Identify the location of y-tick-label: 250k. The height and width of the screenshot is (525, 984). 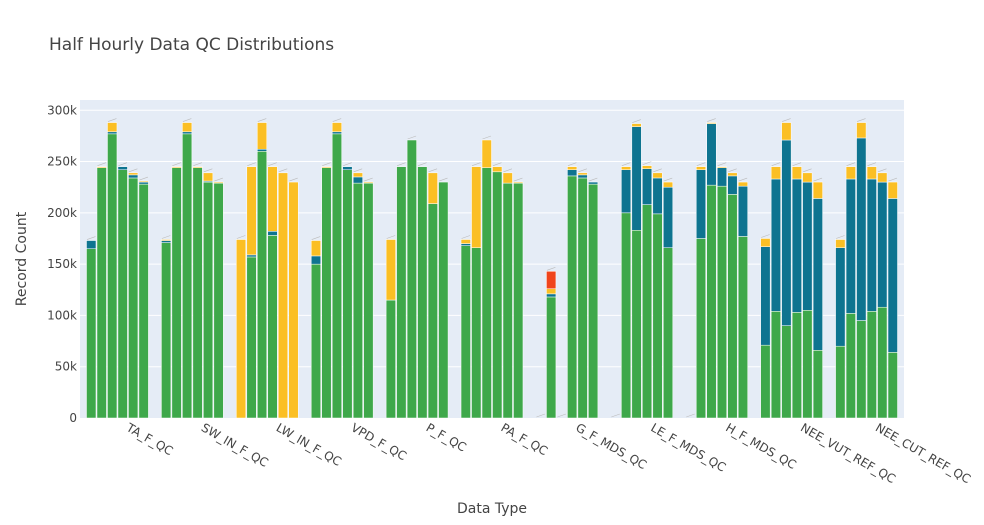
(62, 162).